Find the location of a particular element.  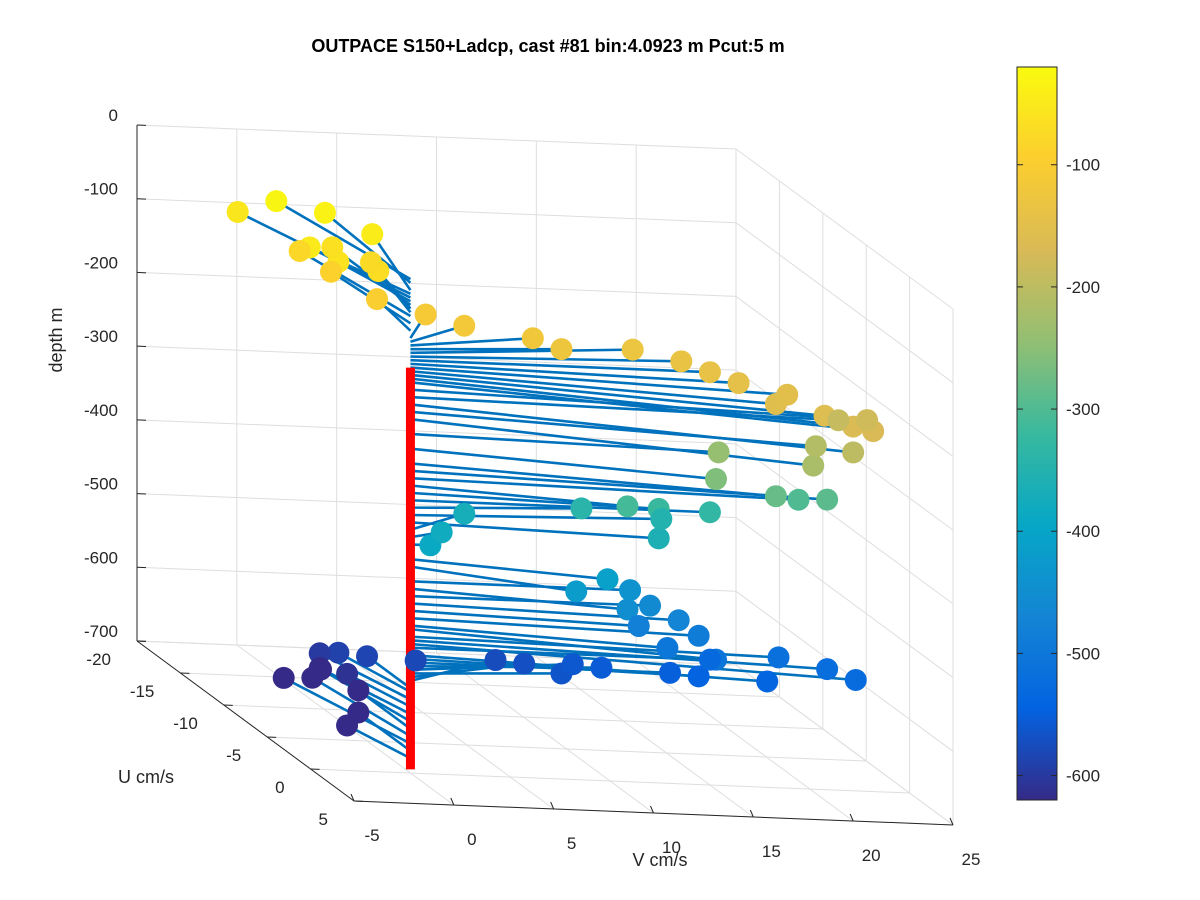

x-axis-label: V cm/s is located at coordinates (659, 860).